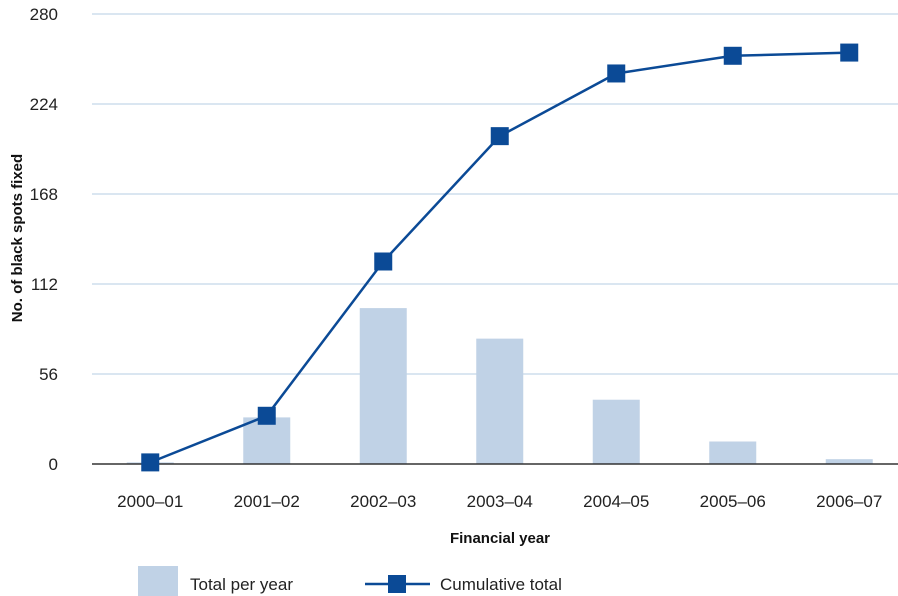  I want to click on x-tick-label: 2001–02, so click(267, 501).